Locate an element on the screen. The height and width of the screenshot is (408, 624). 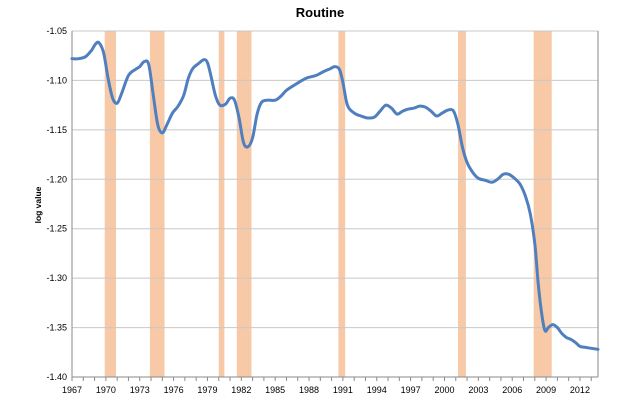
x-tick-label: 1994 is located at coordinates (377, 390).